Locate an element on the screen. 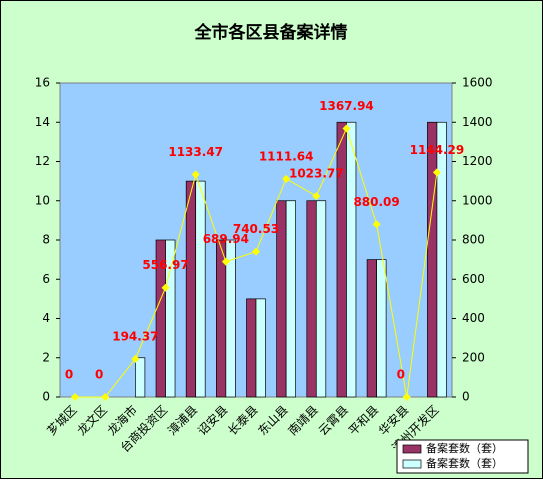 The height and width of the screenshot is (483, 543). data-label: 556.97 is located at coordinates (165, 265).